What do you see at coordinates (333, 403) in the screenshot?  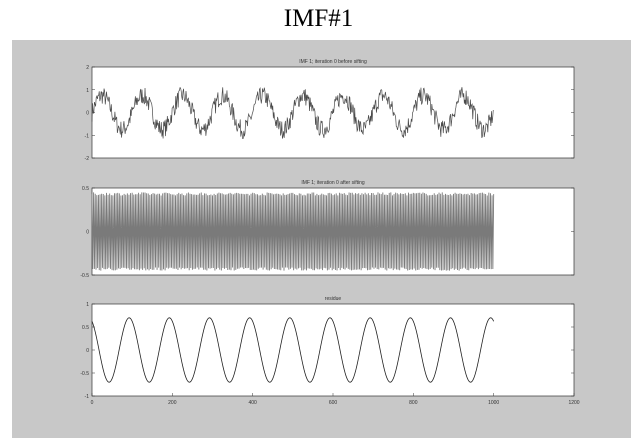 I see `x-tick-label: 600` at bounding box center [333, 403].